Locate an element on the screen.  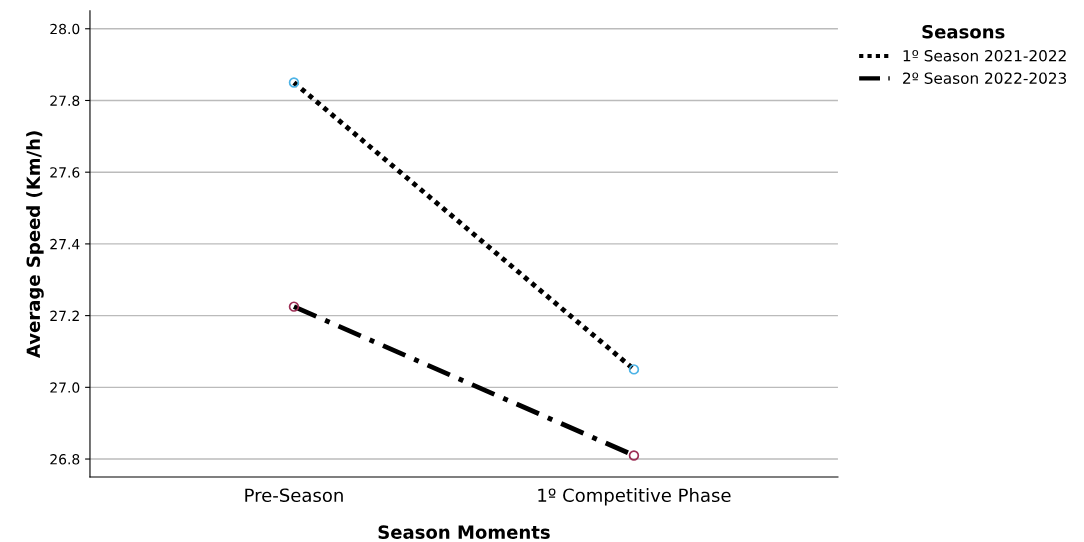
y-tick-label: 27.2 is located at coordinates (64, 315).